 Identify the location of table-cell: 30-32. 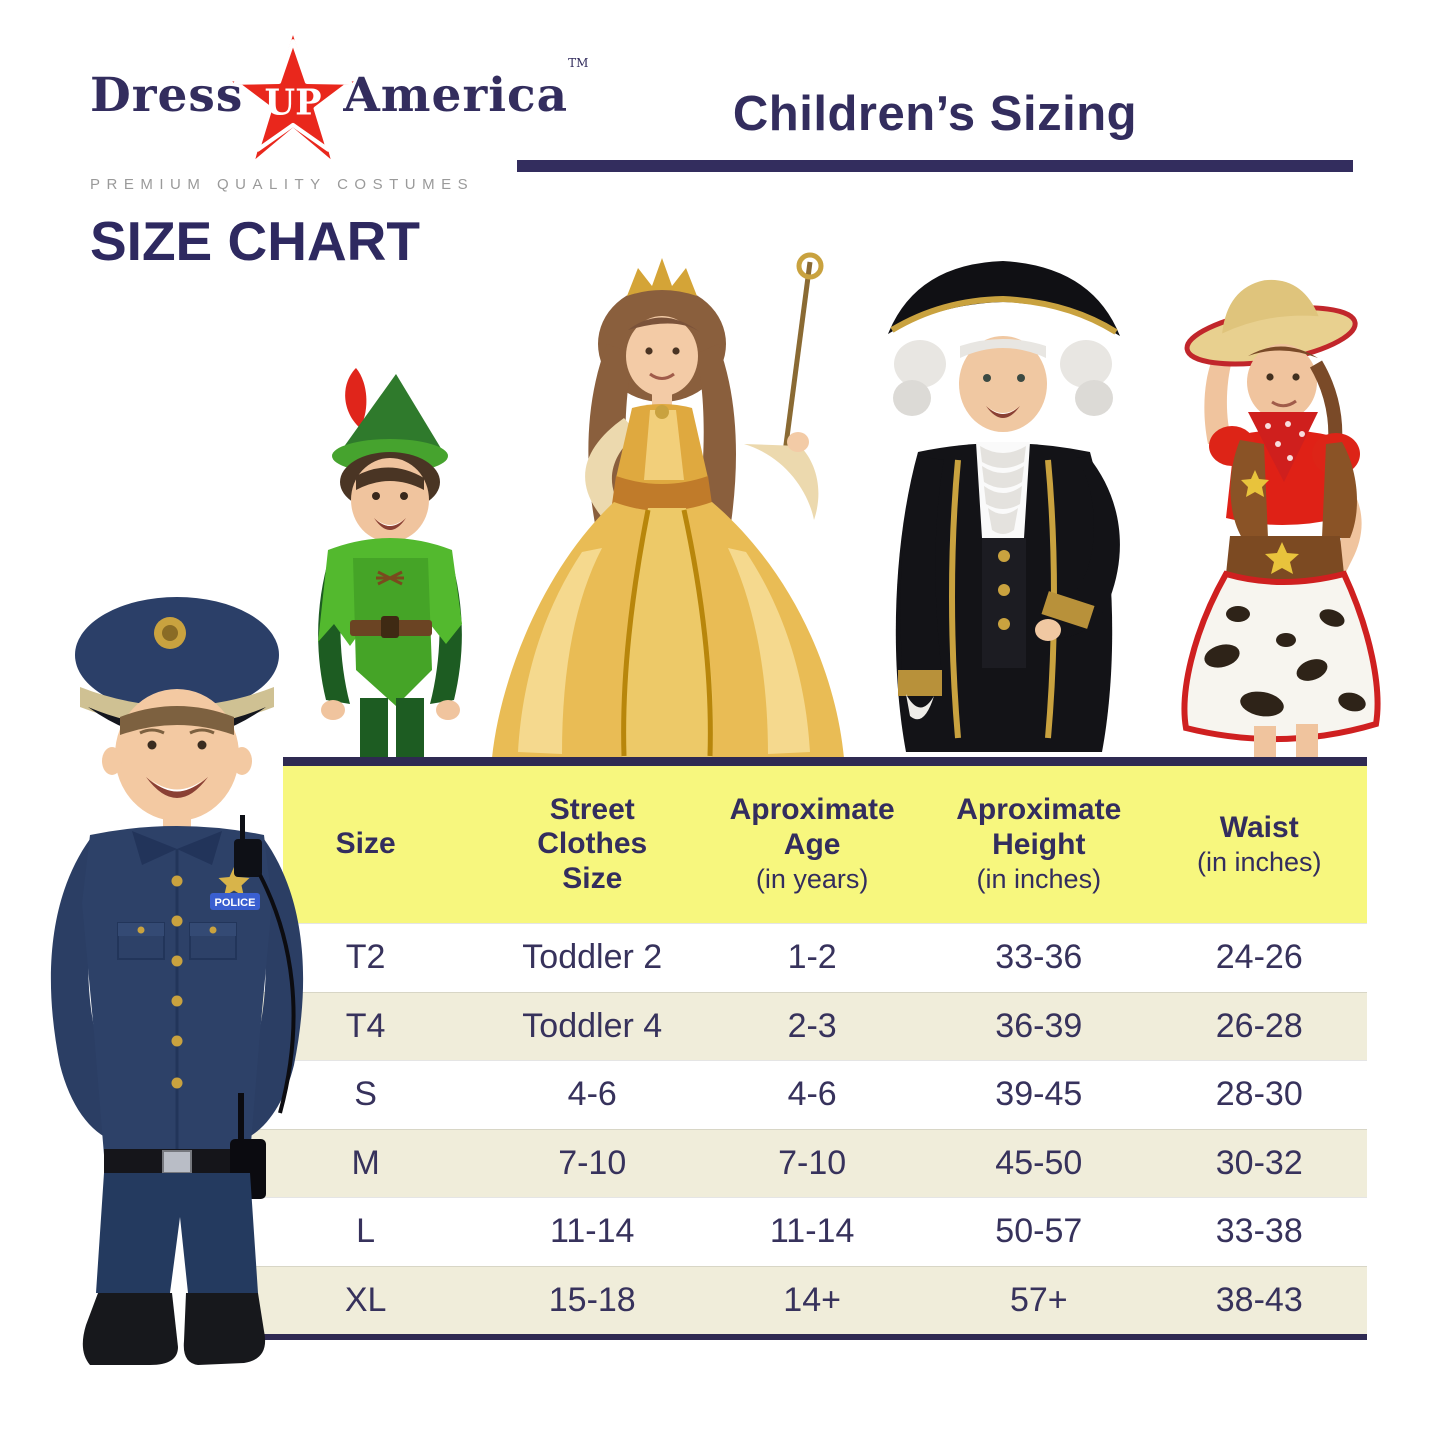
(1259, 1162).